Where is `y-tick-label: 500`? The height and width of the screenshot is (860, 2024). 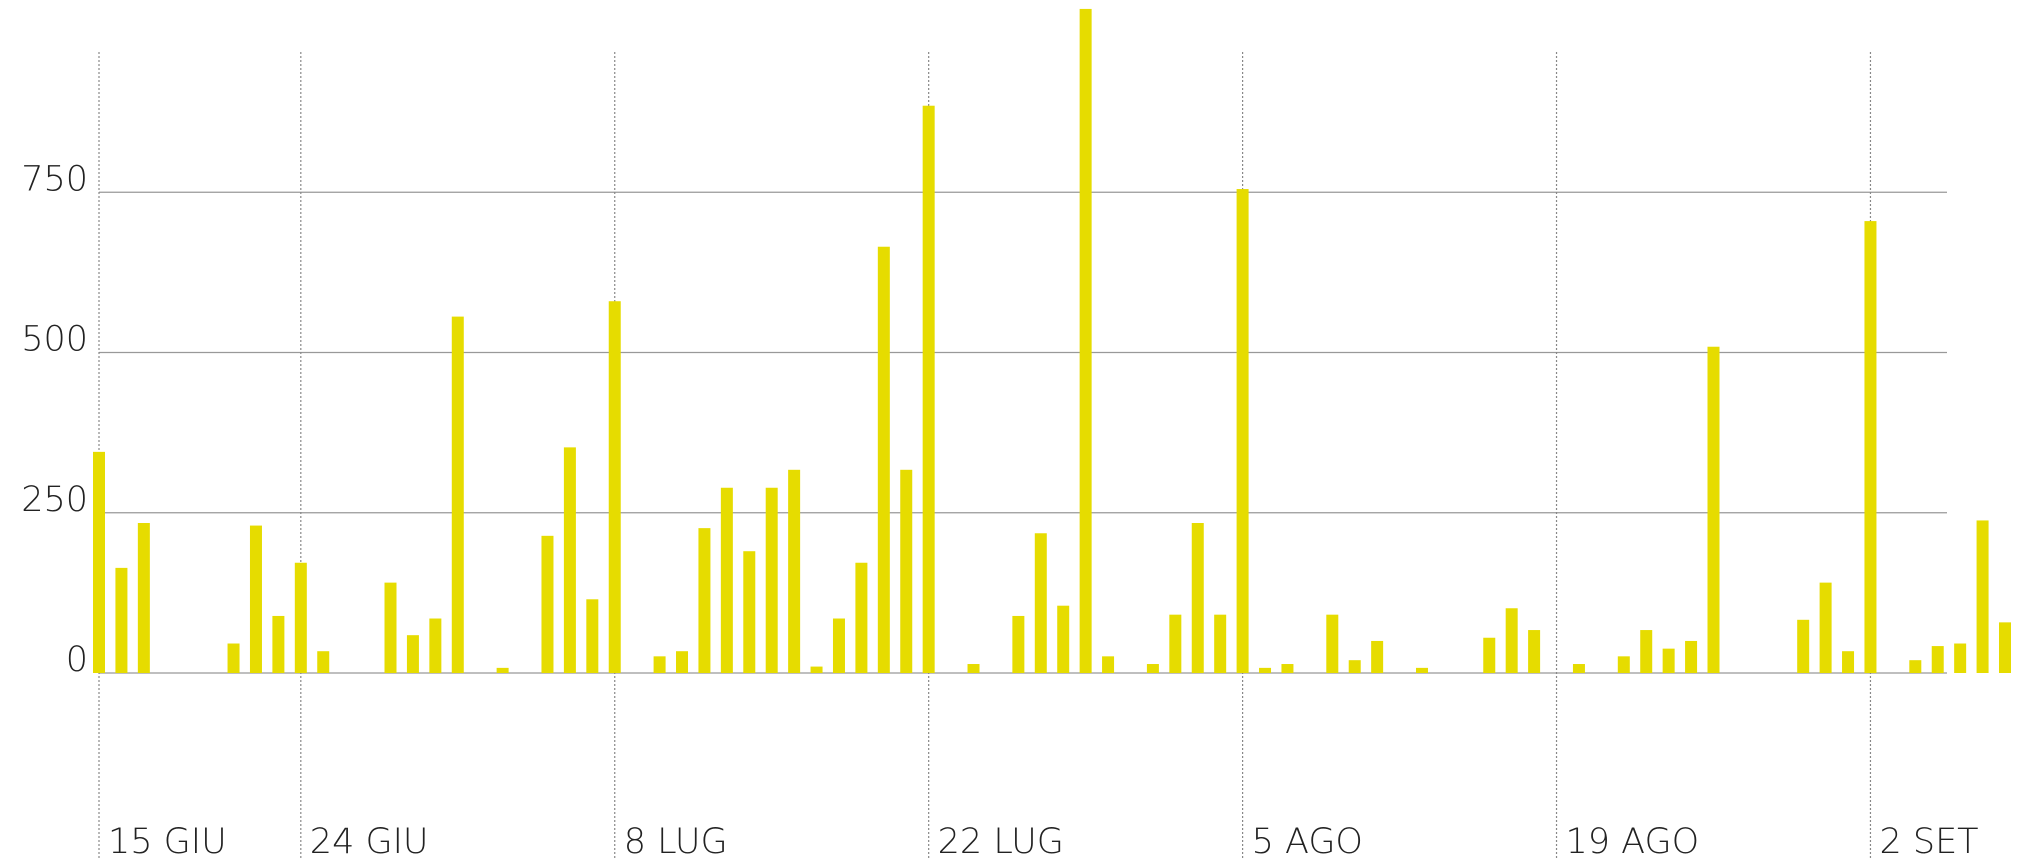
y-tick-label: 500 is located at coordinates (54, 340).